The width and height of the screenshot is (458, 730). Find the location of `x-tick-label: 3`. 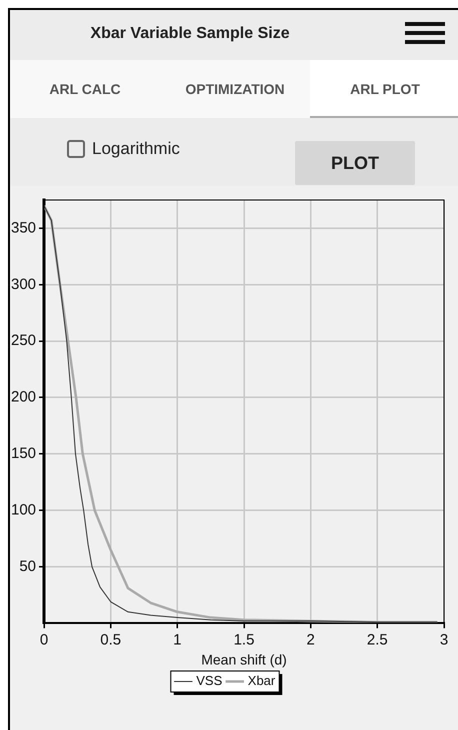

x-tick-label: 3 is located at coordinates (444, 639).